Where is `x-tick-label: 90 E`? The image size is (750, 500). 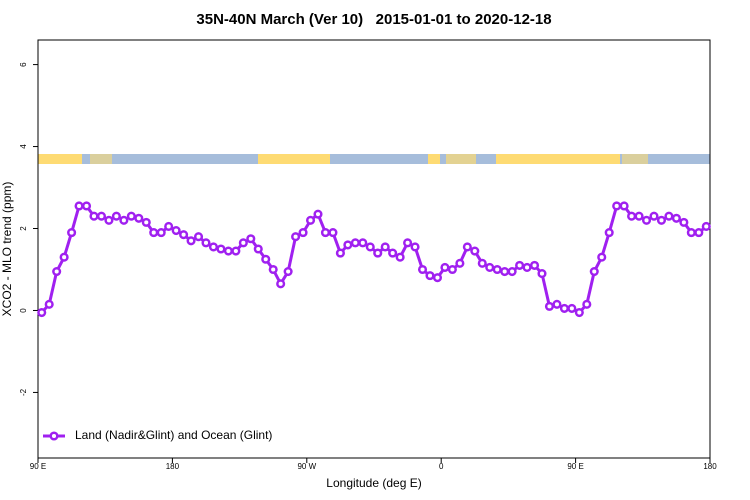 x-tick-label: 90 E is located at coordinates (575, 466).